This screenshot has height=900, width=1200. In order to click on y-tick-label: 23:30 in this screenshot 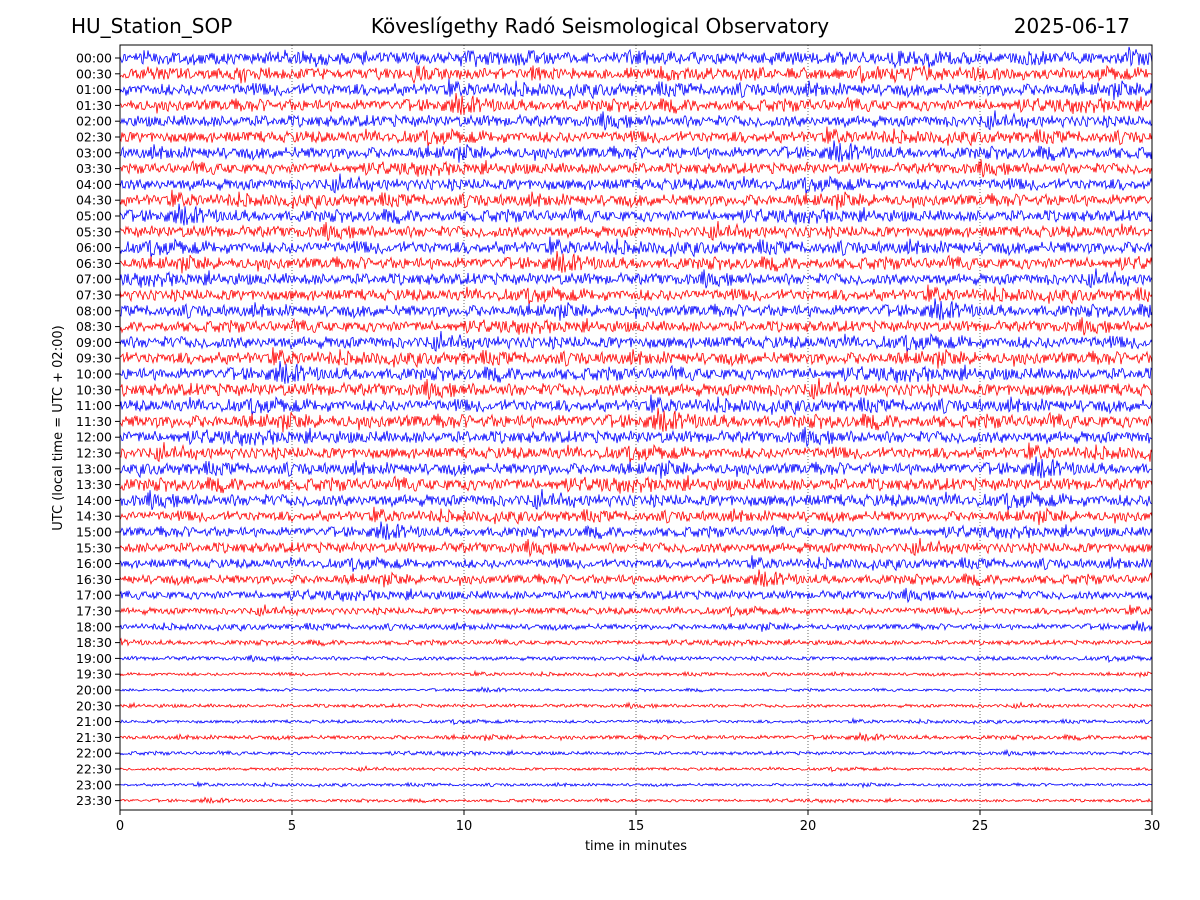, I will do `click(94, 800)`.